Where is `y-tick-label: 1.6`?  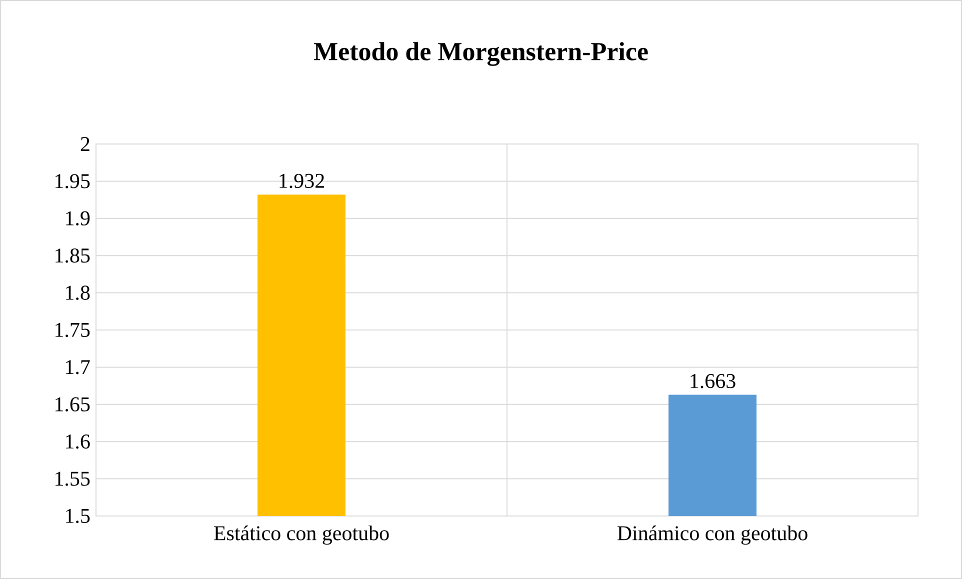
y-tick-label: 1.6 is located at coordinates (78, 441).